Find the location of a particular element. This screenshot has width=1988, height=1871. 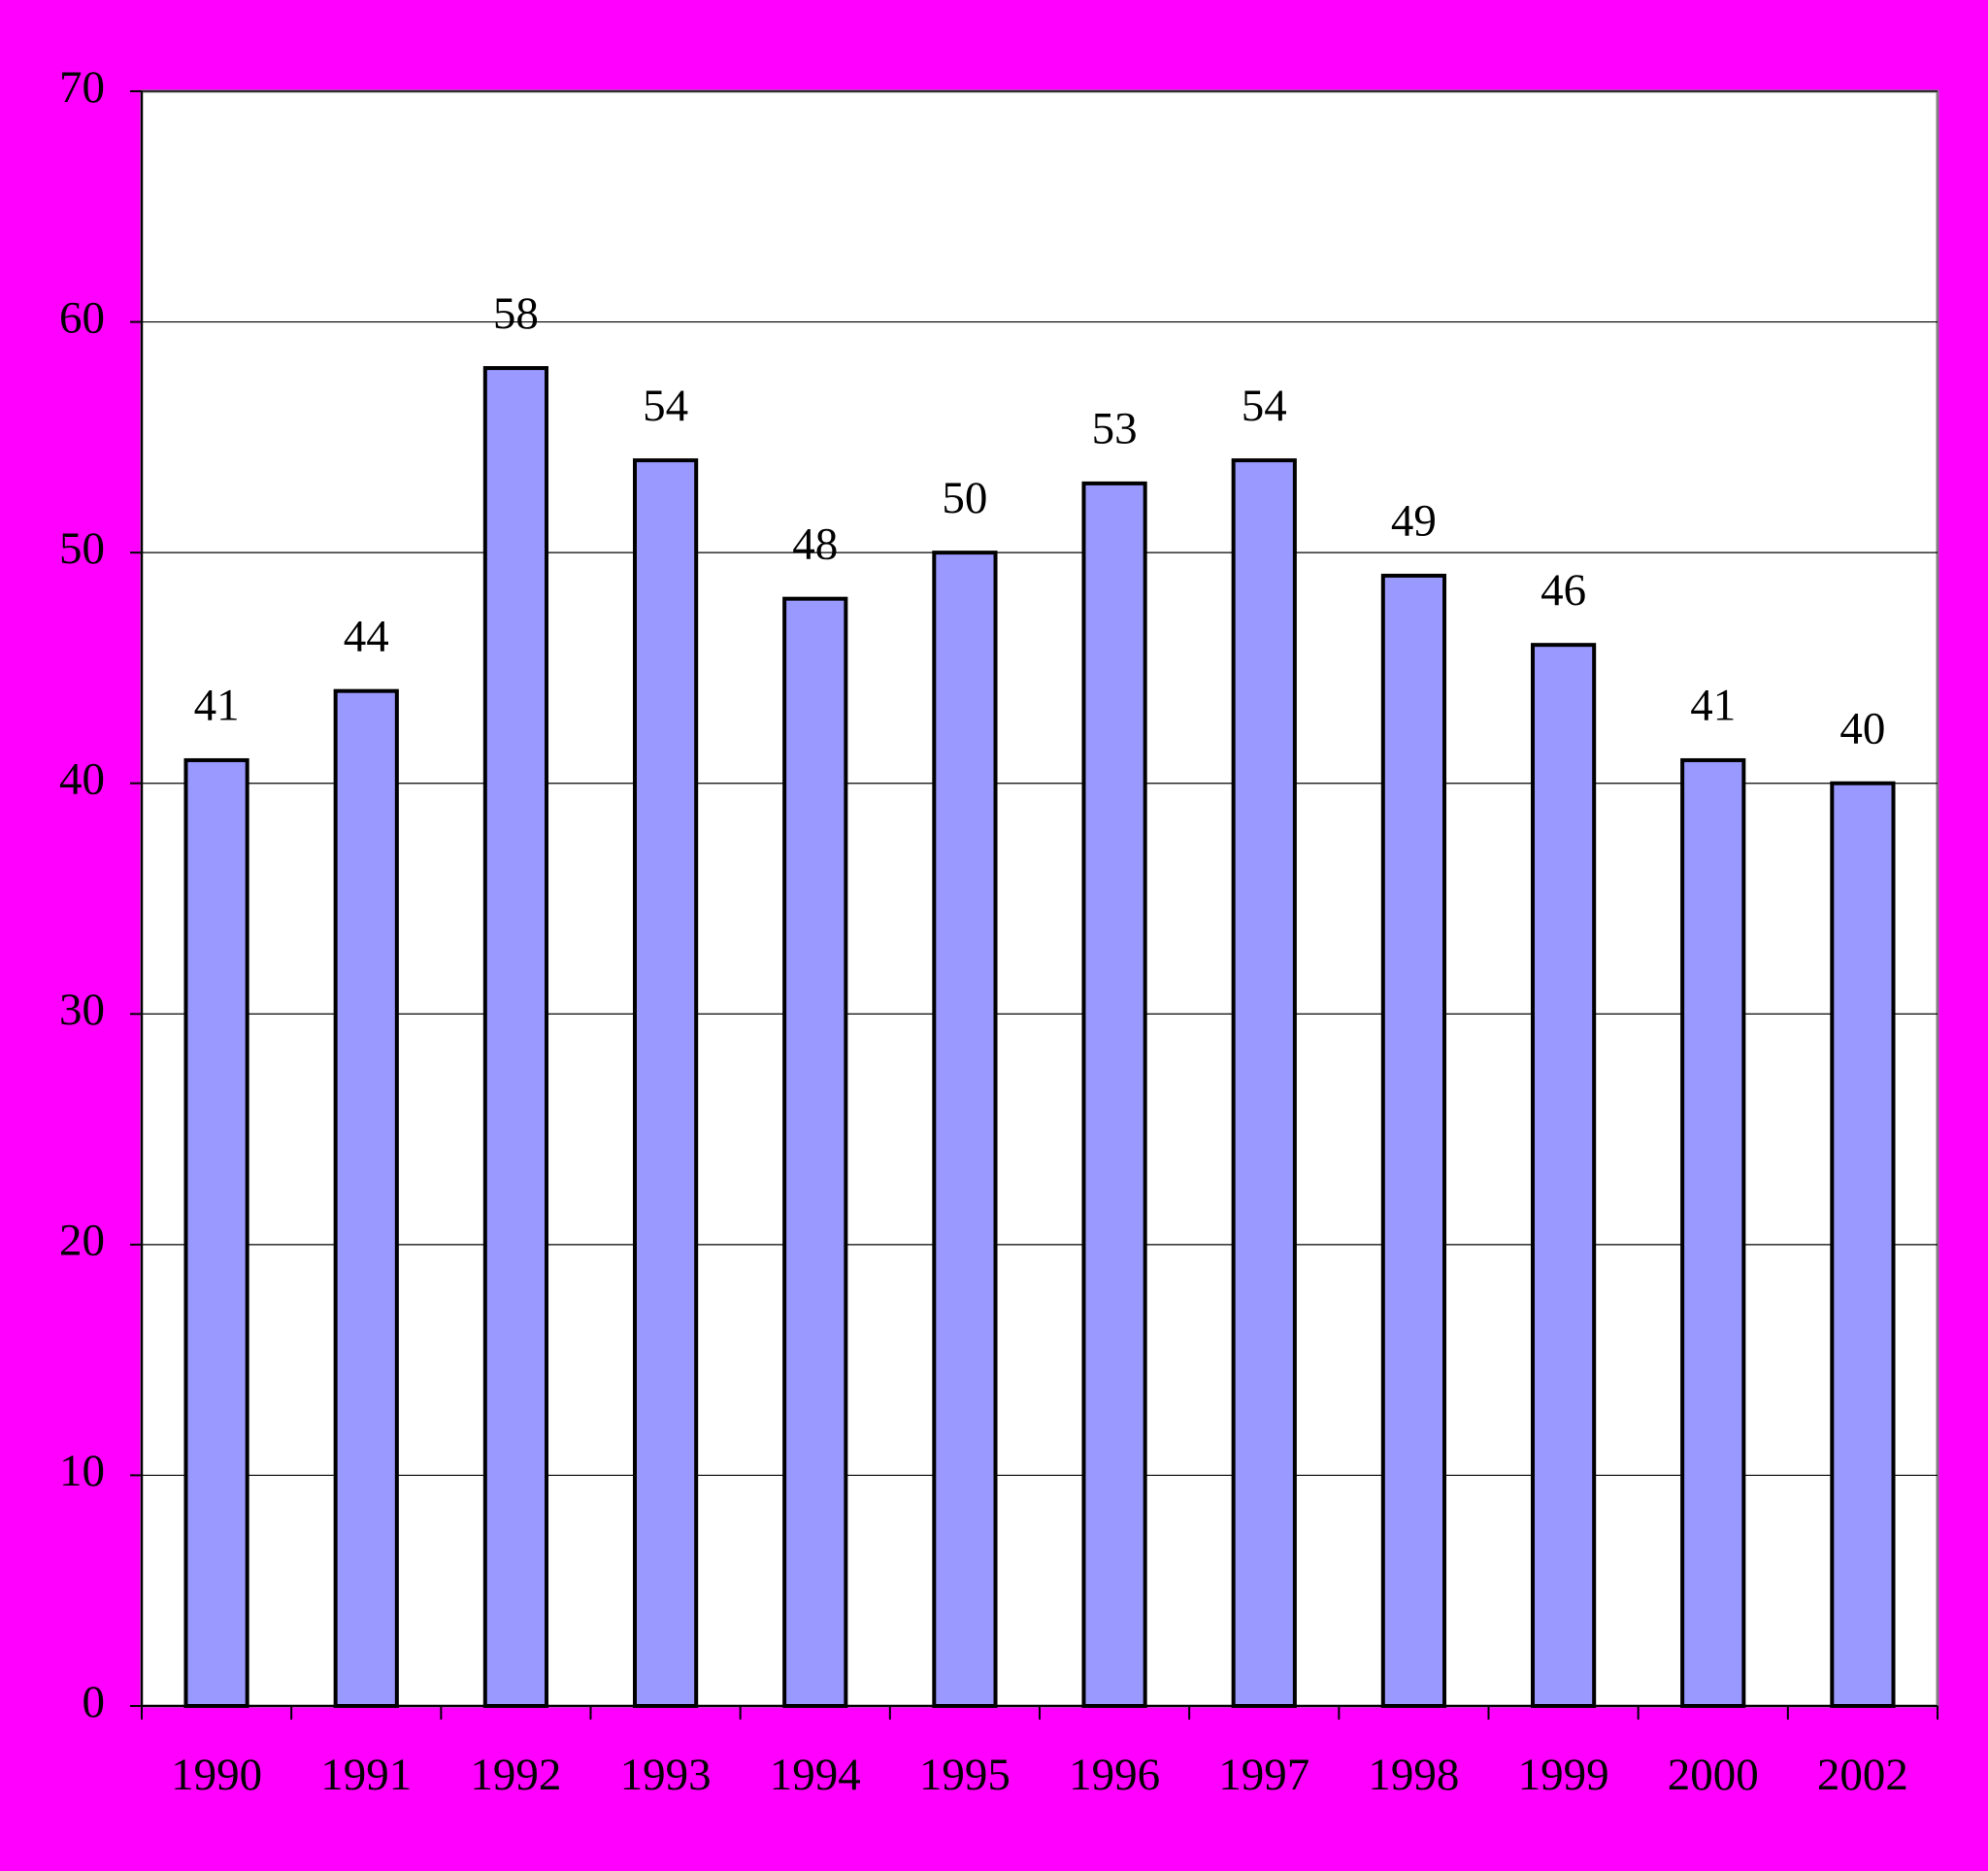

data-label: 44 is located at coordinates (367, 636).